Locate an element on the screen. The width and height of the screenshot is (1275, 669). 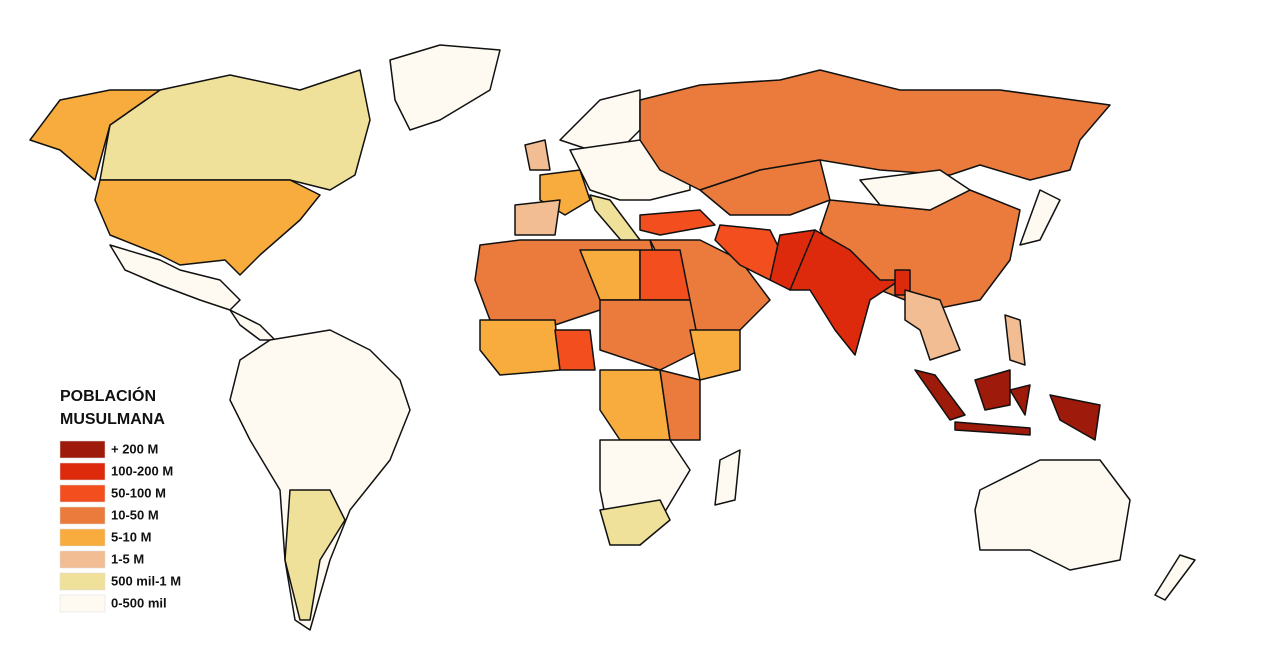
spain is located at coordinates (537, 217).